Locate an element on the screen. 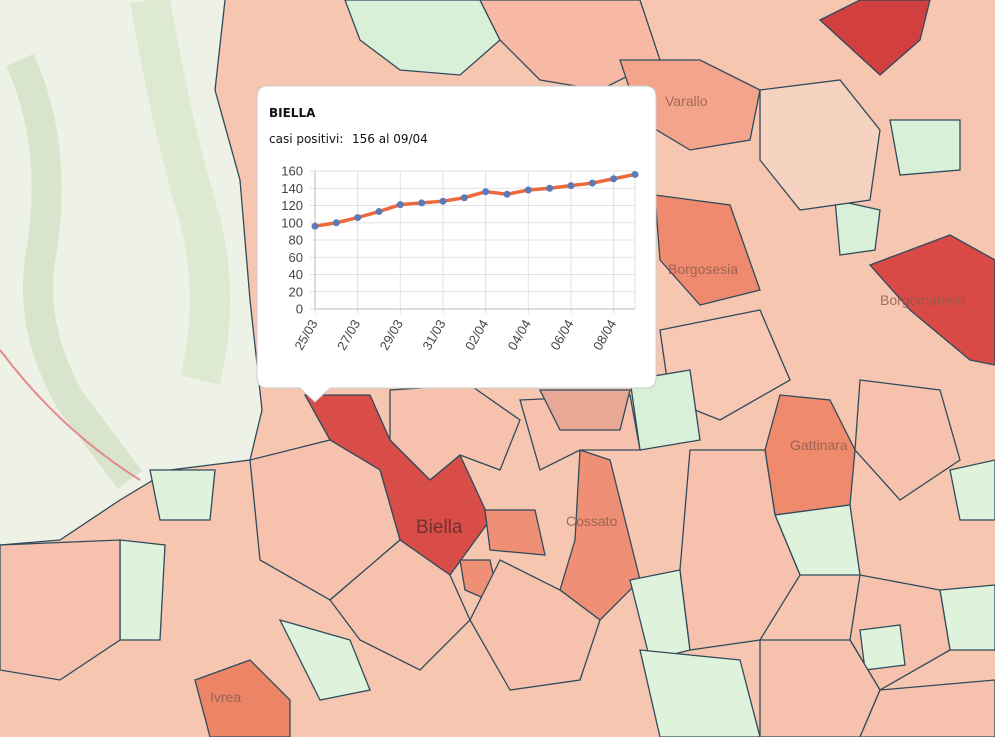 The height and width of the screenshot is (737, 995). popup-label: casi positivi: is located at coordinates (306, 139).